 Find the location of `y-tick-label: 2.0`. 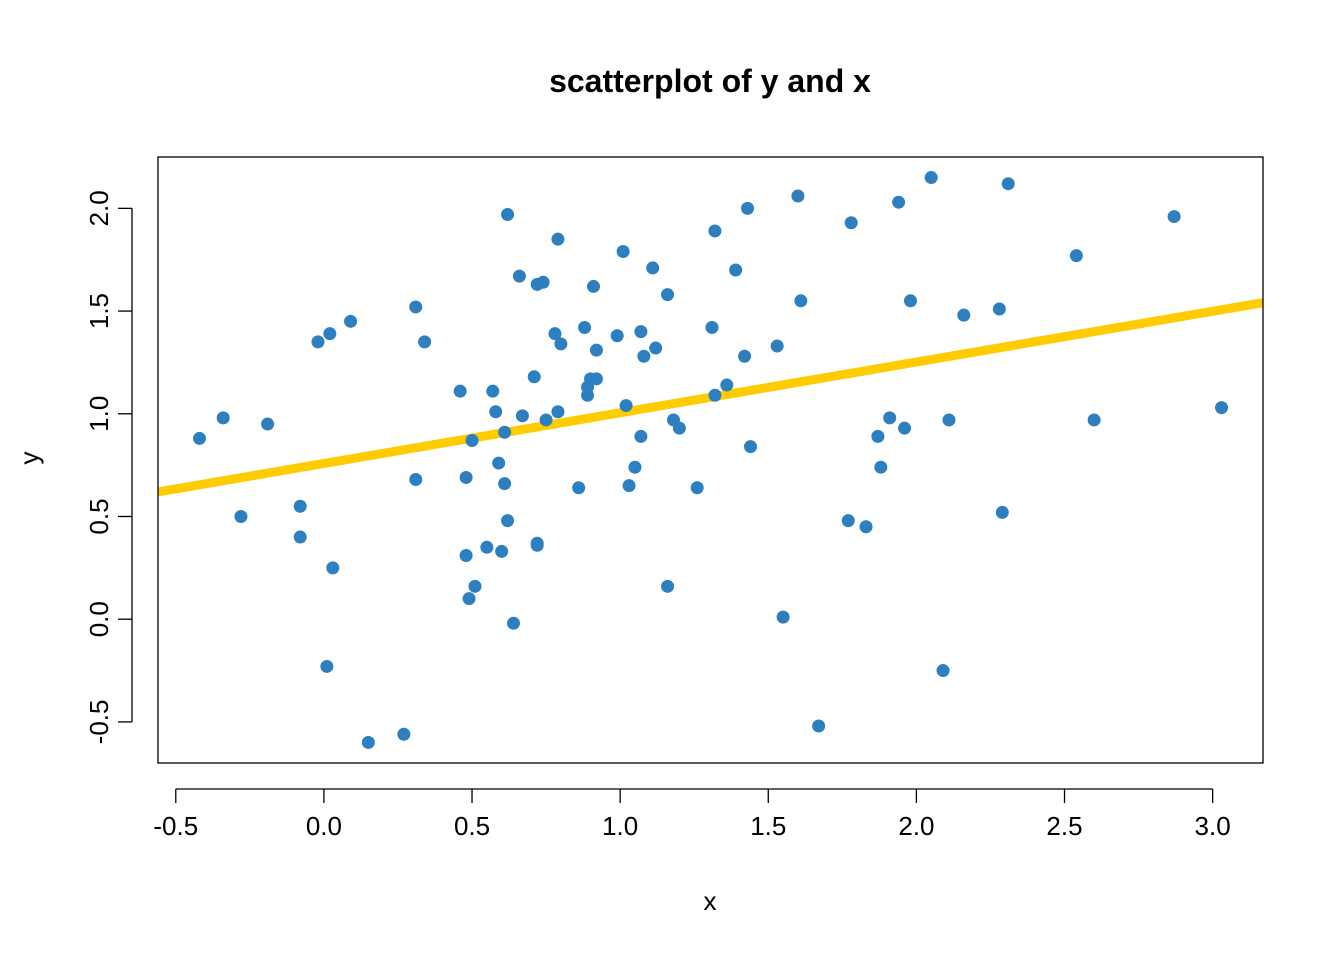

y-tick-label: 2.0 is located at coordinates (99, 208).